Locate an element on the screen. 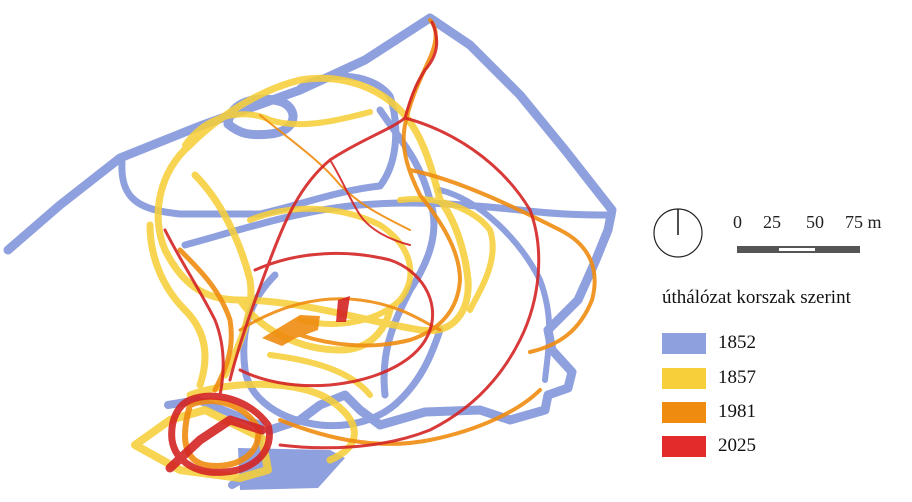 The height and width of the screenshot is (502, 912). scale-label-50: 50 is located at coordinates (815, 222).